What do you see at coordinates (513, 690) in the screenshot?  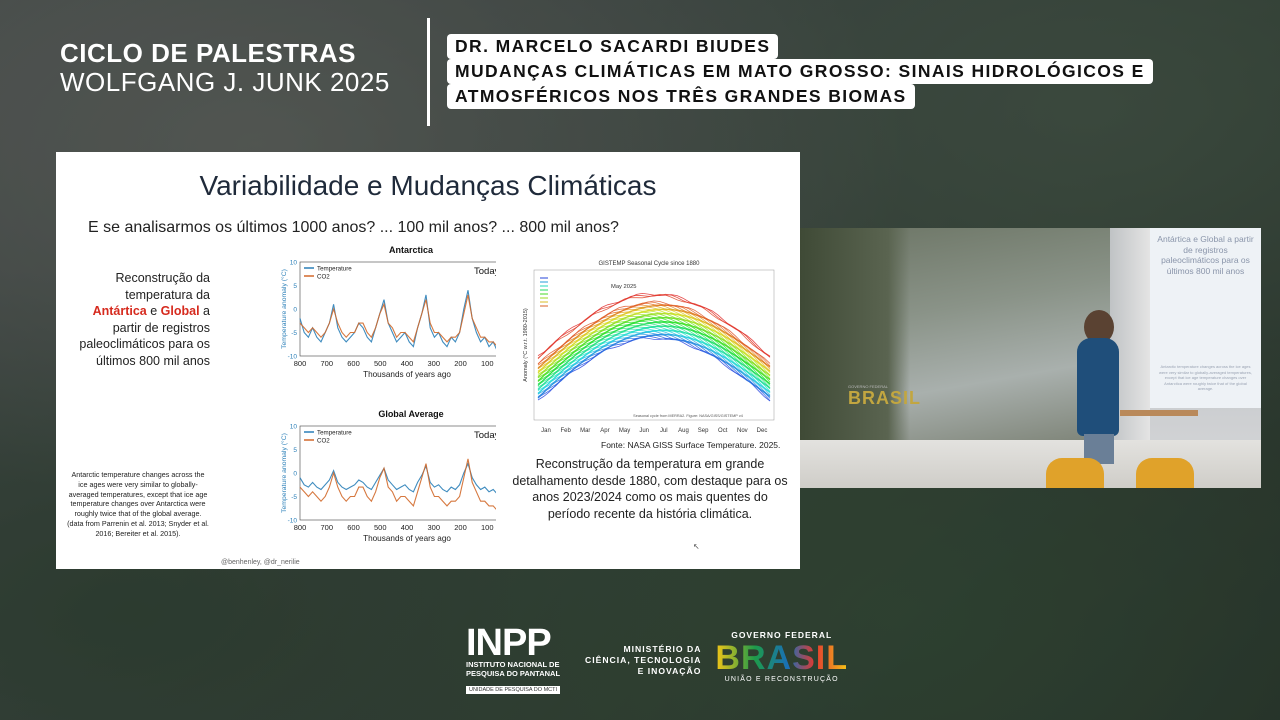 I see `inpp-tag: UNIDADE DE PESQUISA DO MCTI` at bounding box center [513, 690].